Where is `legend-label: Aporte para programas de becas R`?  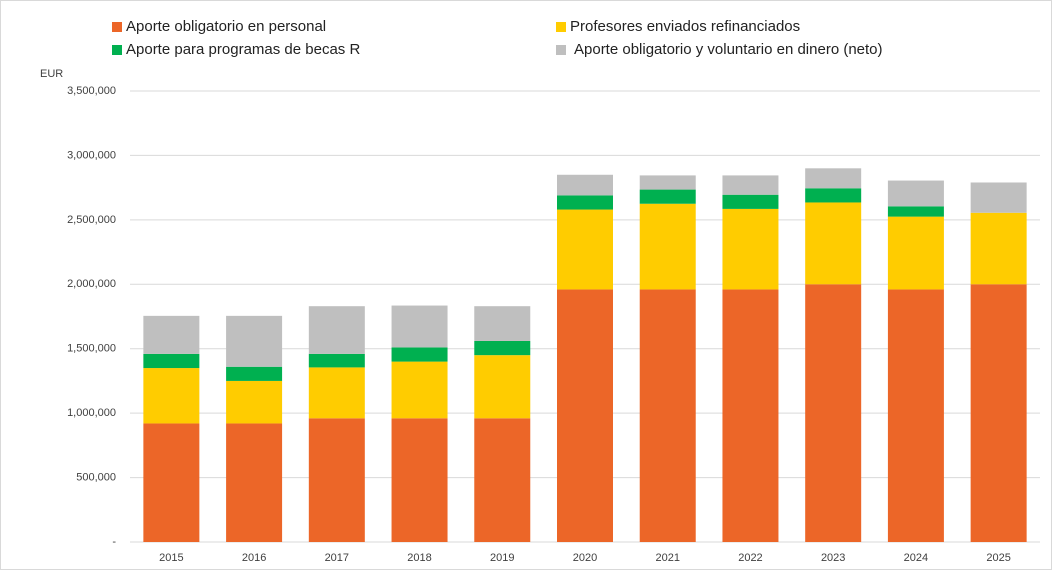 legend-label: Aporte para programas de becas R is located at coordinates (243, 49).